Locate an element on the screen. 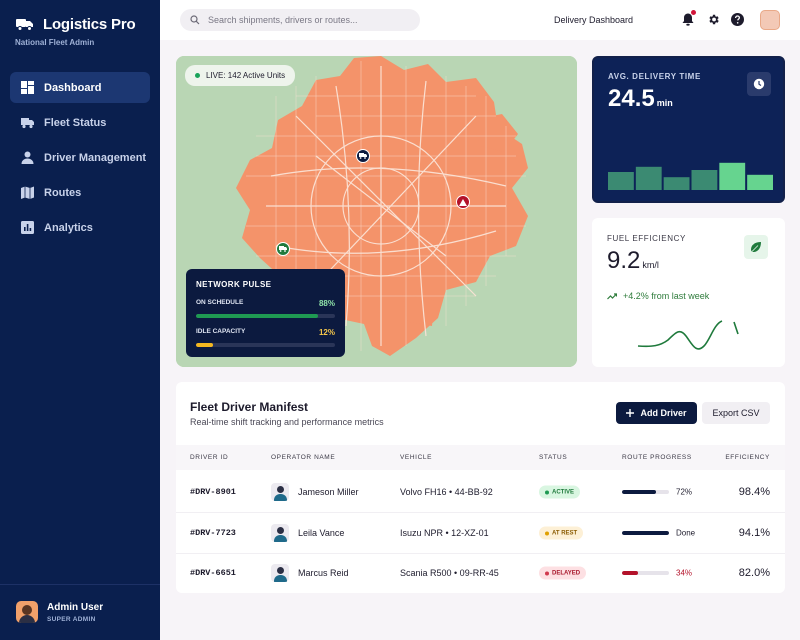  sidebar-item-driver-management: Driver Management is located at coordinates (80, 157).